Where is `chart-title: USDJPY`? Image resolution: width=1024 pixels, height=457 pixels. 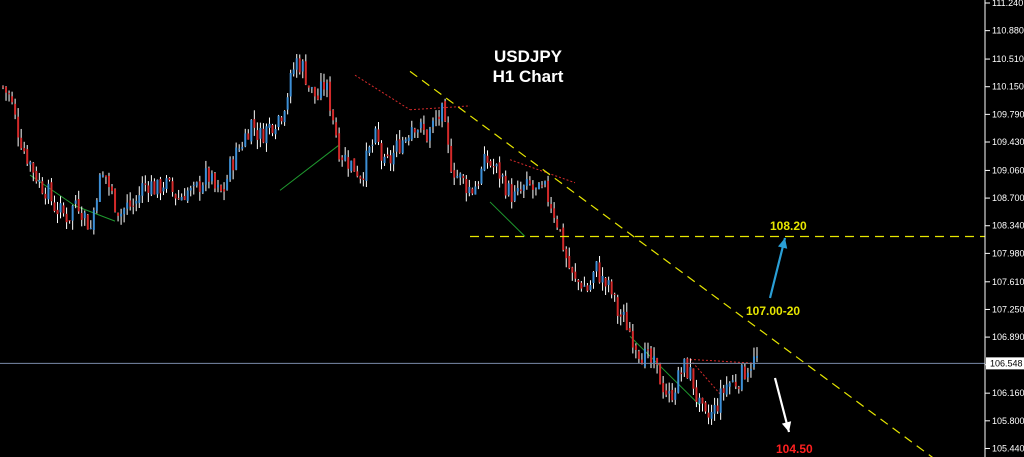
chart-title: USDJPY is located at coordinates (528, 56).